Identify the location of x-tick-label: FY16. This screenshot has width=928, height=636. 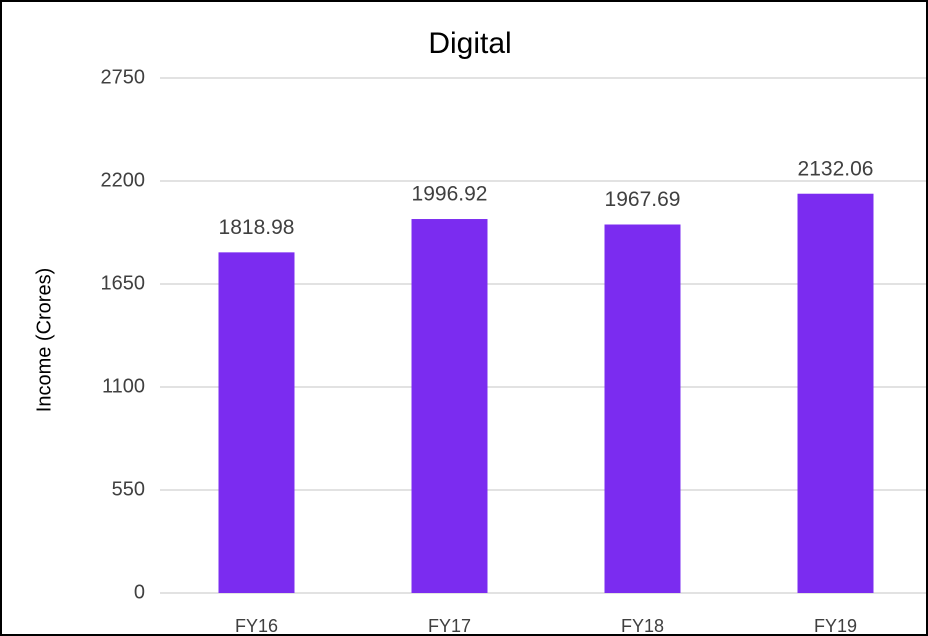
(256, 626).